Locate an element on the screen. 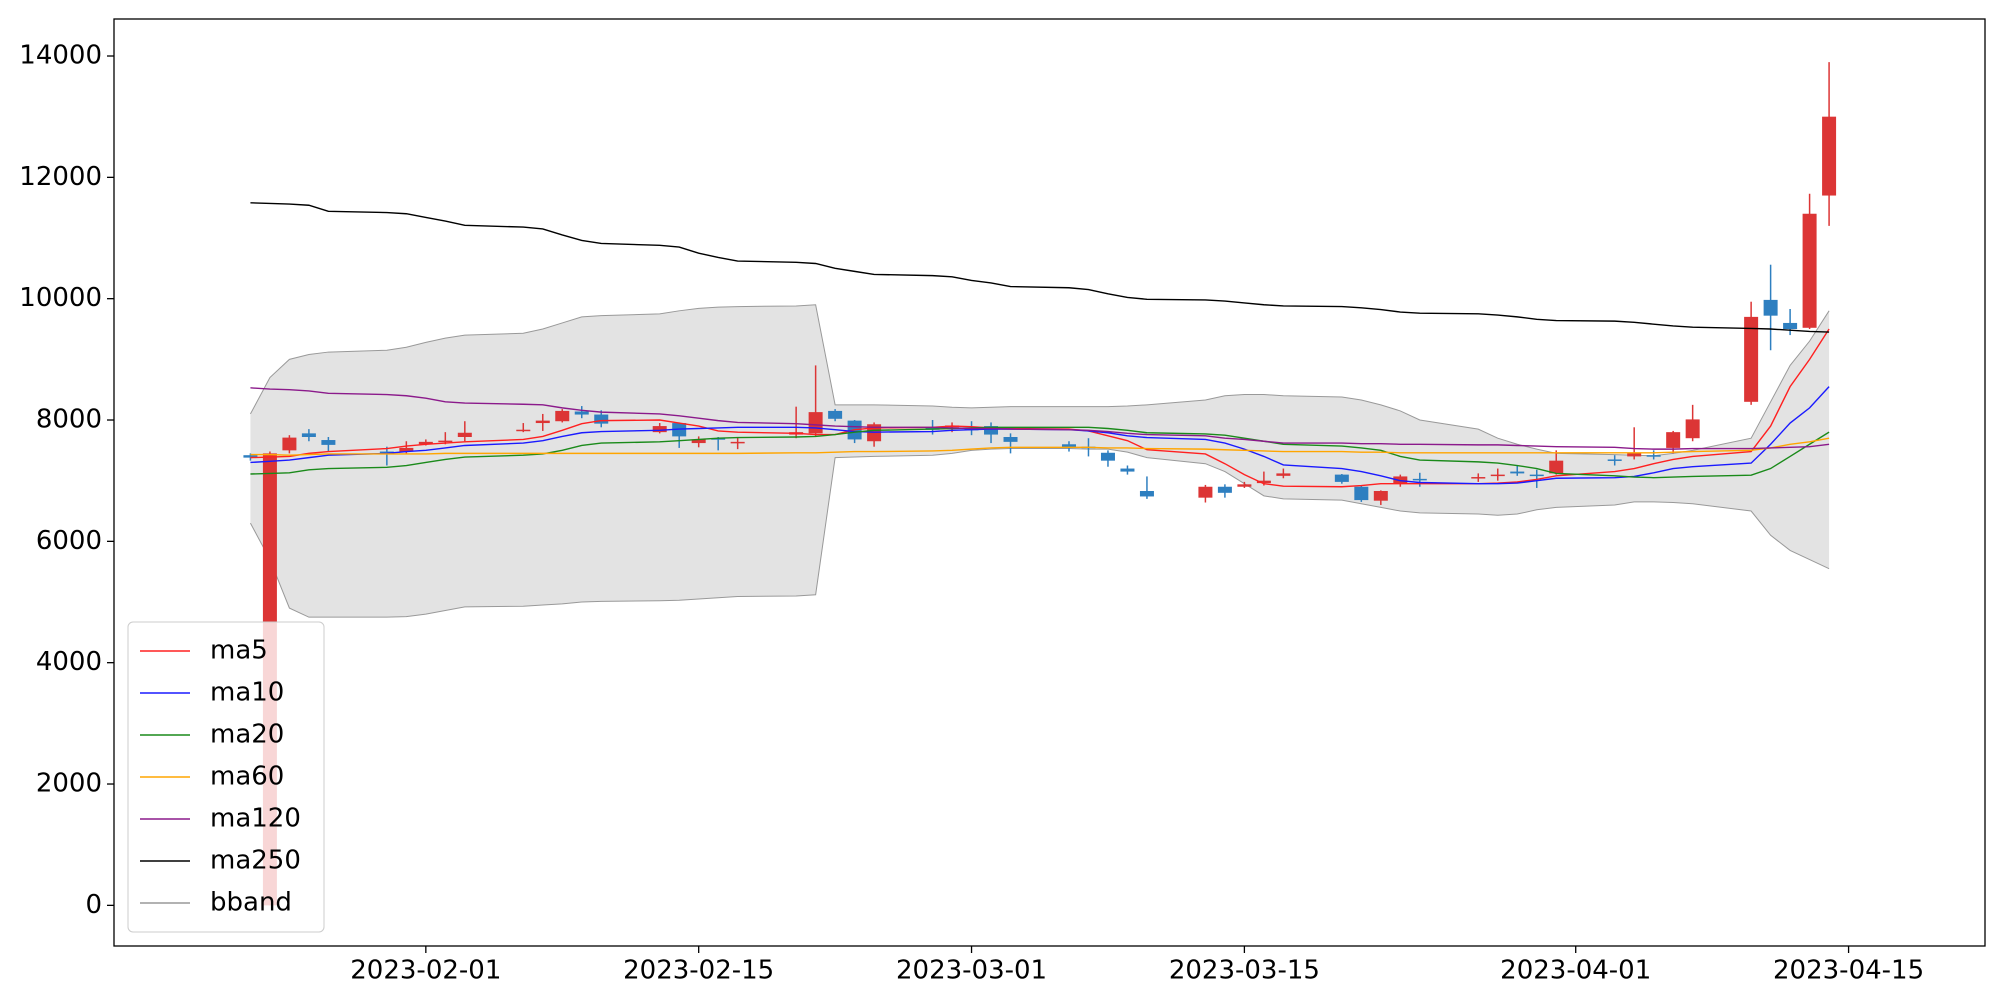  legend-label: ma5 is located at coordinates (239, 651).